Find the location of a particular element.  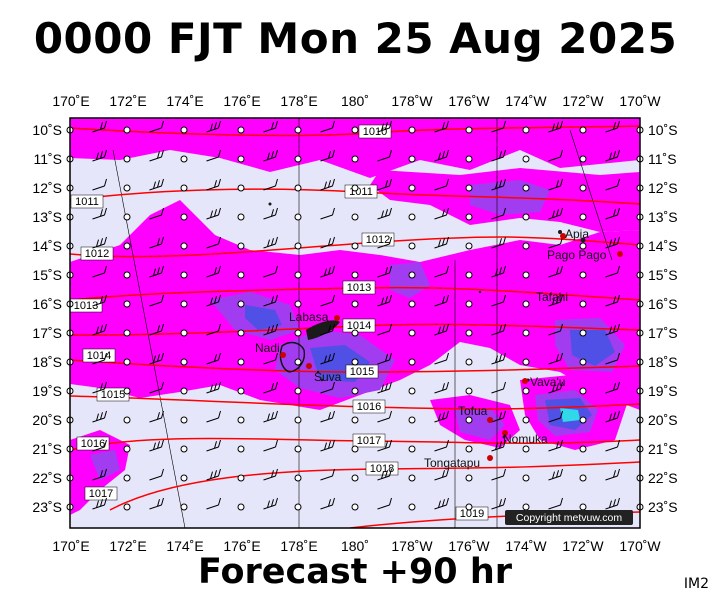

lat-label-left: 18˚S is located at coordinates (47, 362).